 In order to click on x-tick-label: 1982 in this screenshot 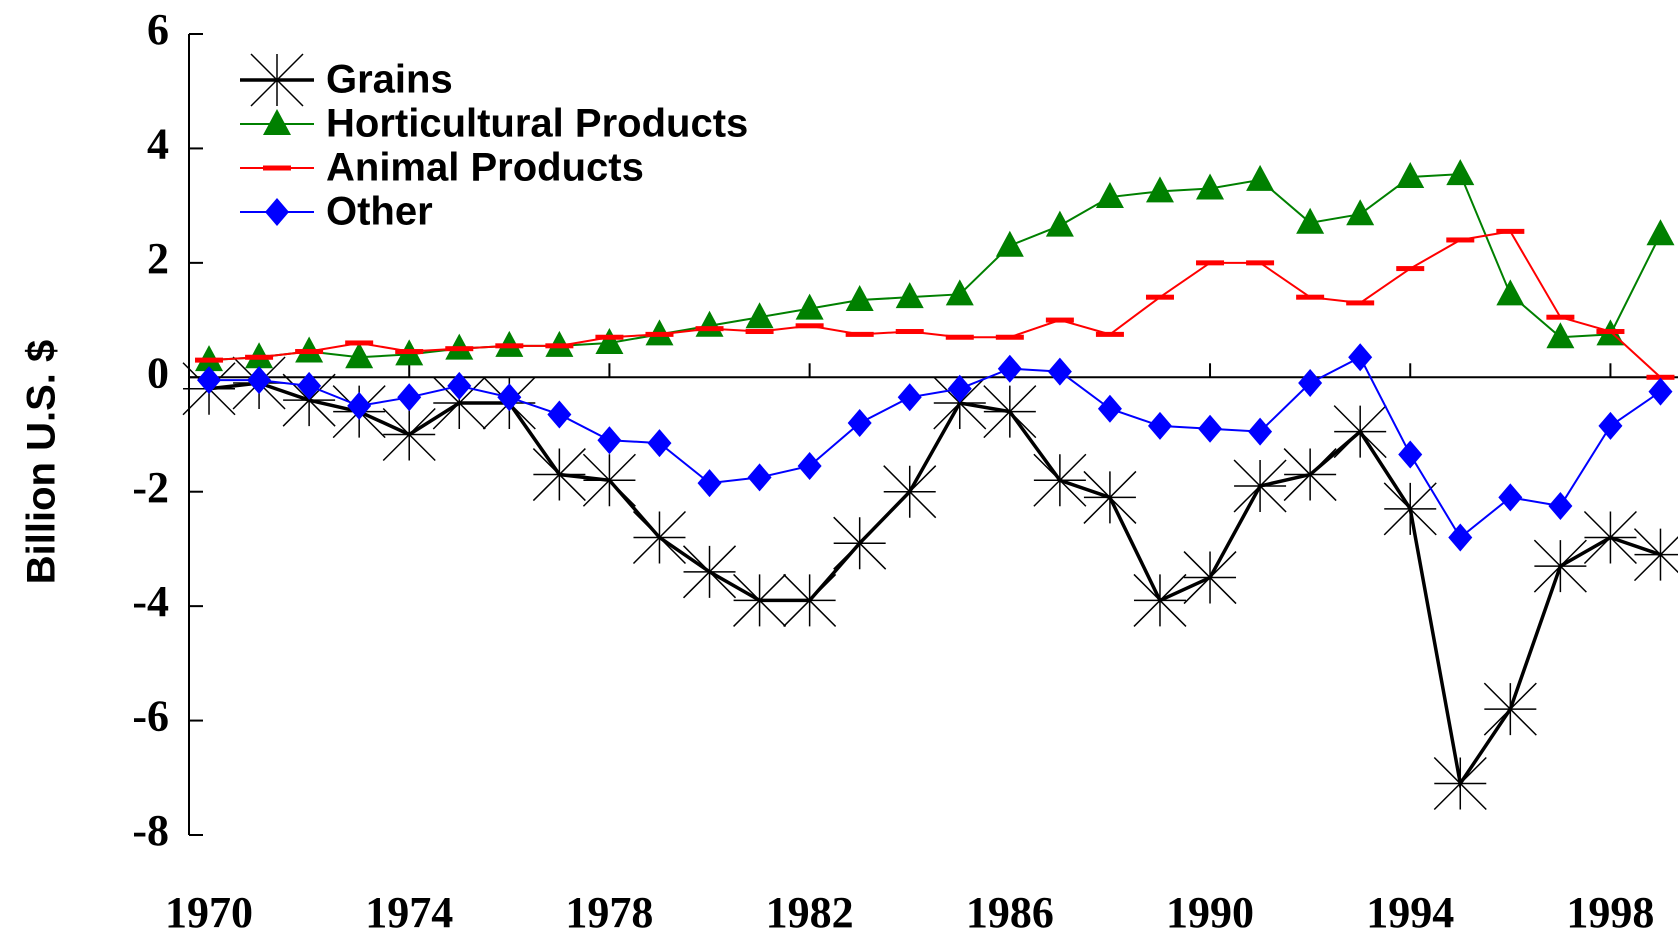, I will do `click(810, 912)`.